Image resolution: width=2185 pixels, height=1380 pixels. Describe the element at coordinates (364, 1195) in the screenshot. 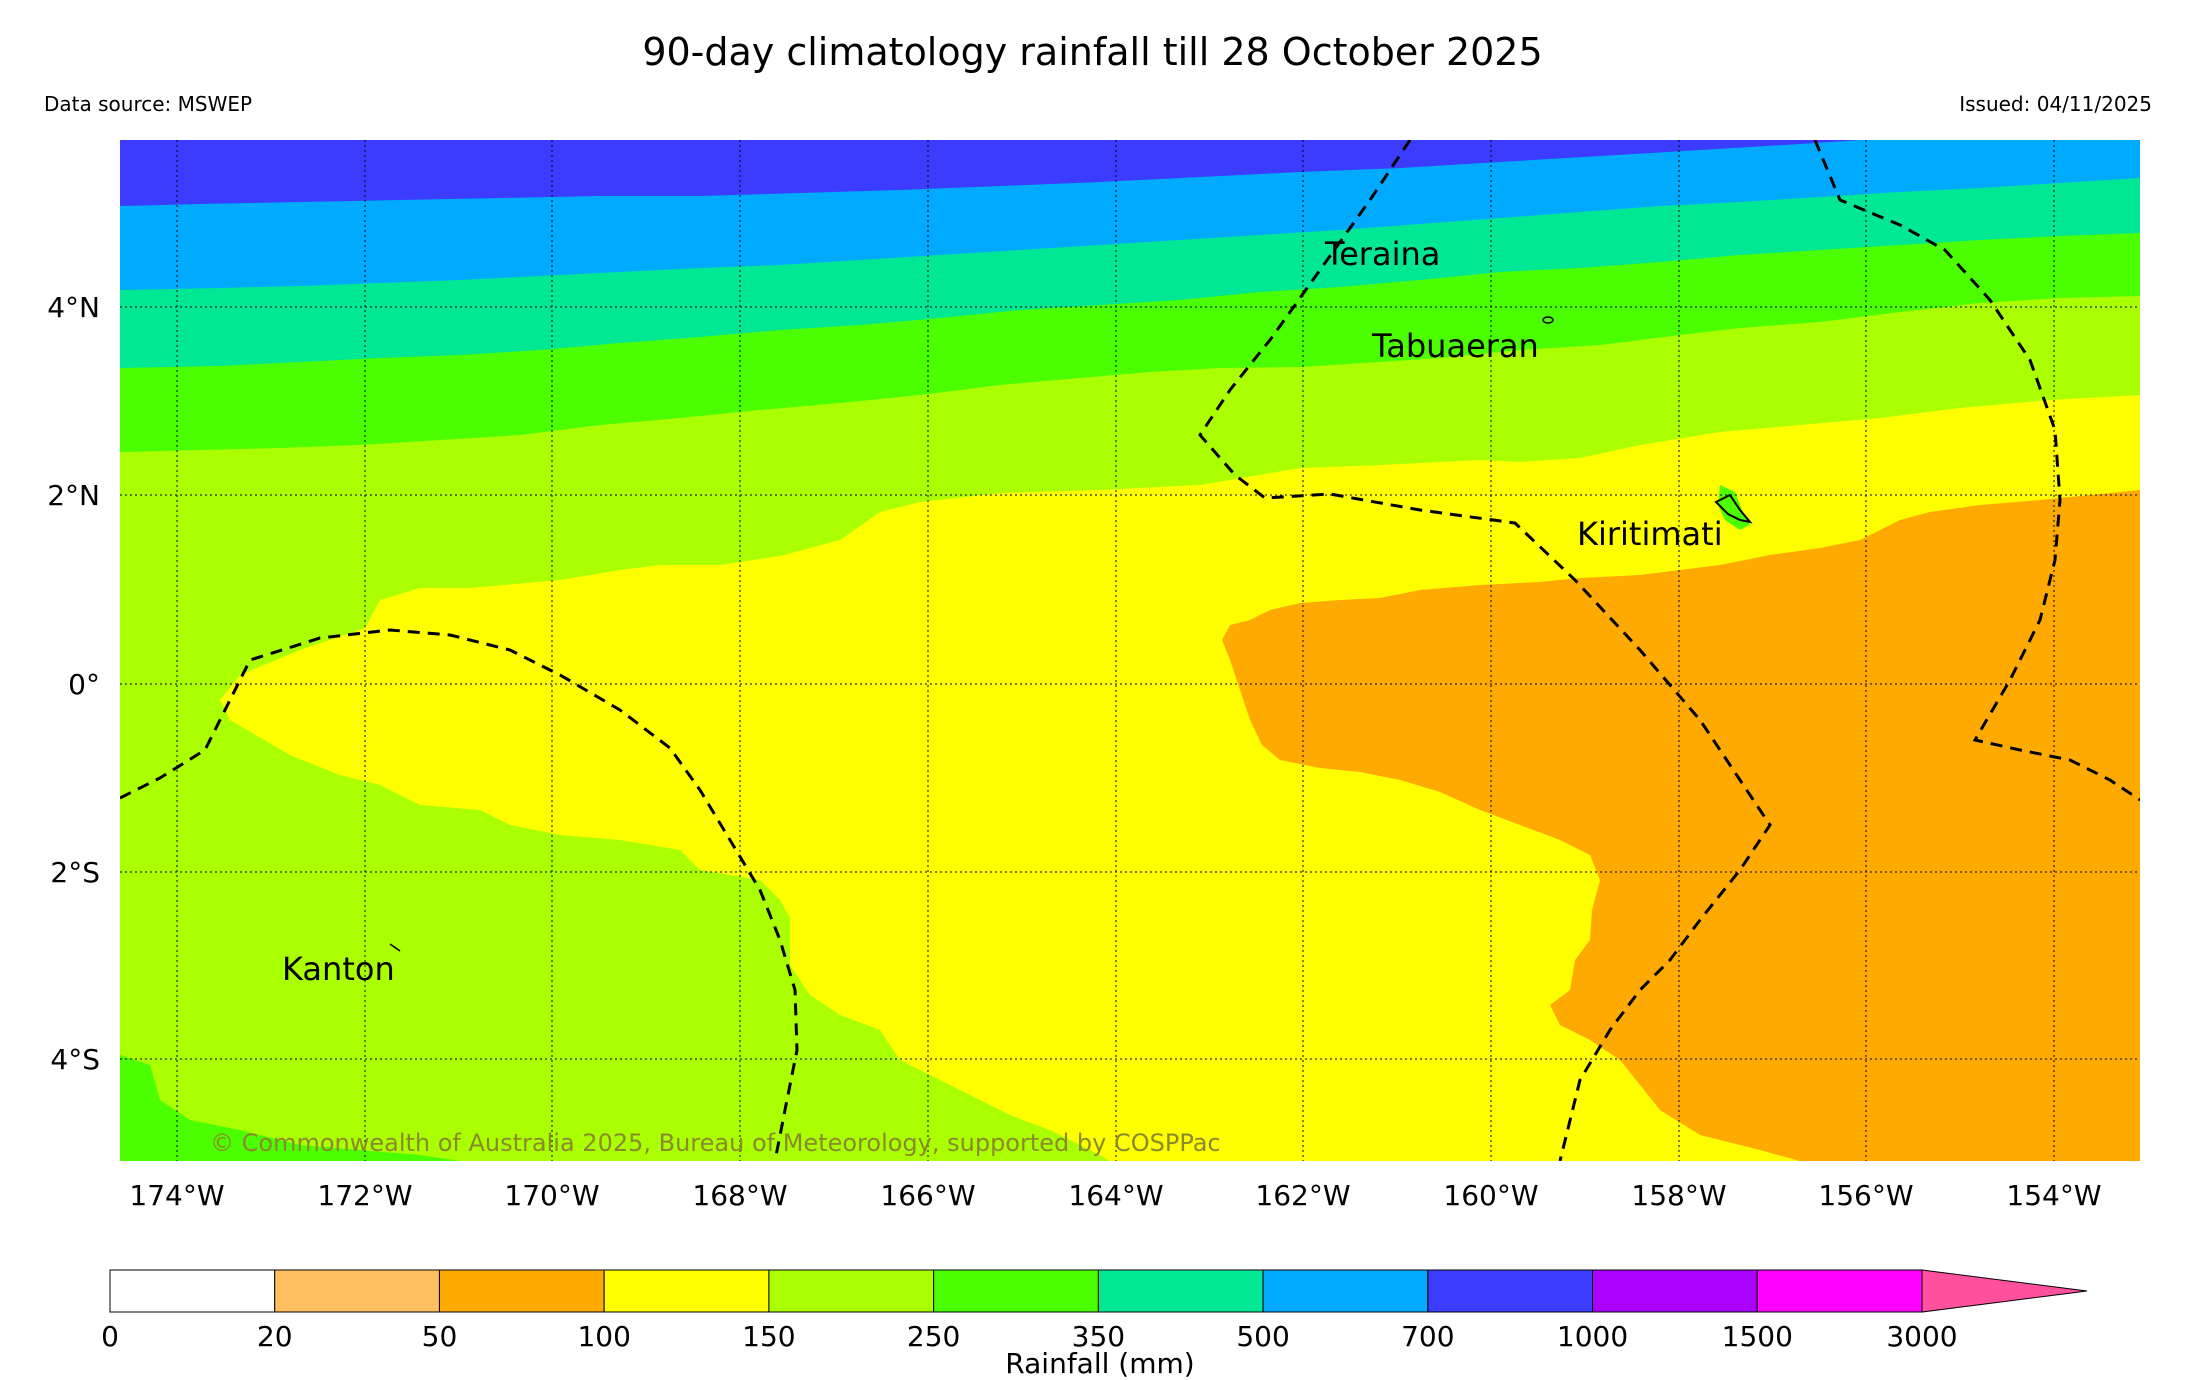

I see `lon-label: 172°W` at that location.